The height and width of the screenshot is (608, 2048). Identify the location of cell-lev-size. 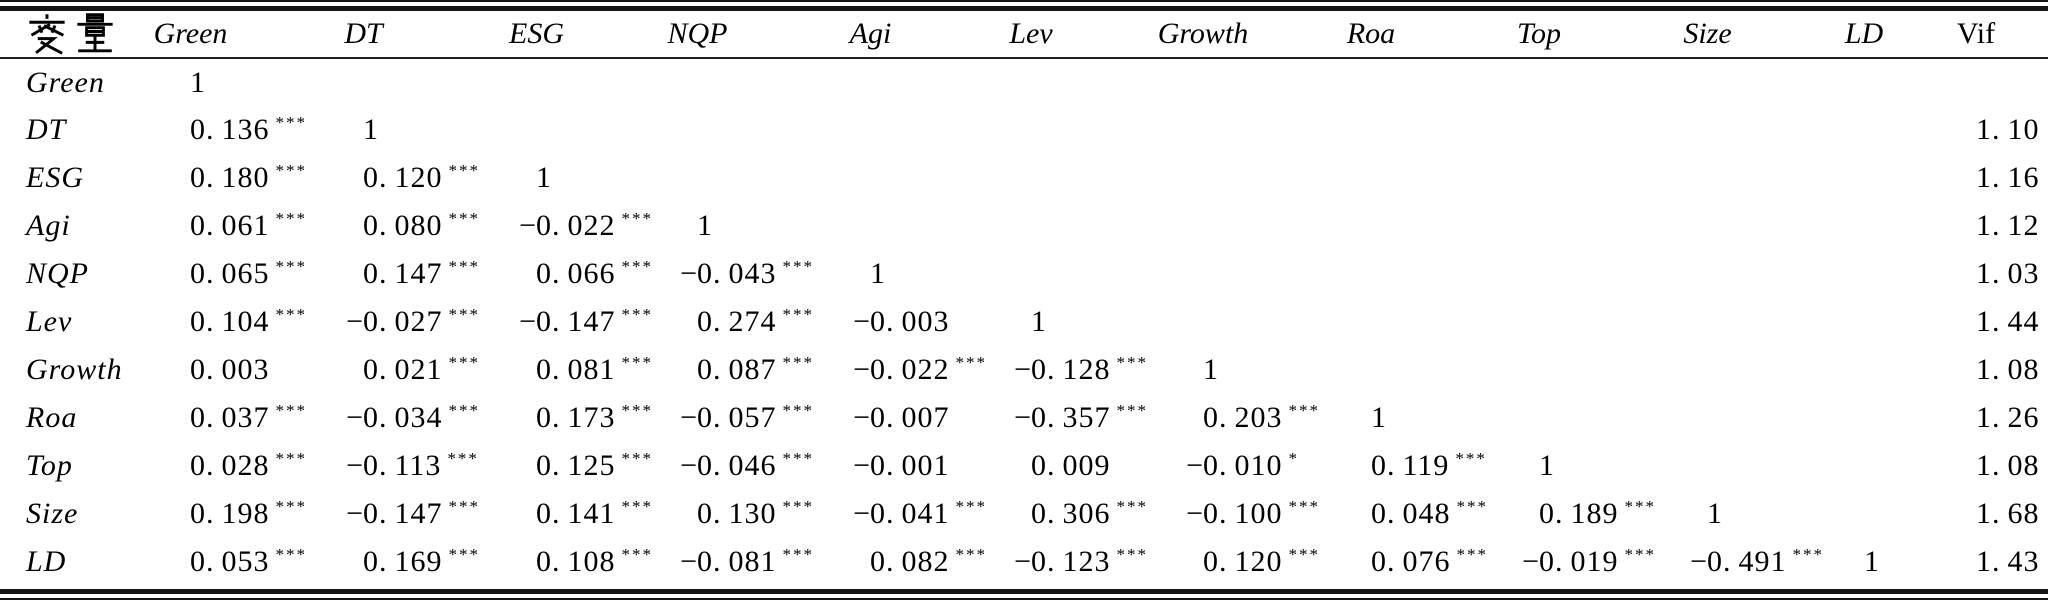
(1763, 322).